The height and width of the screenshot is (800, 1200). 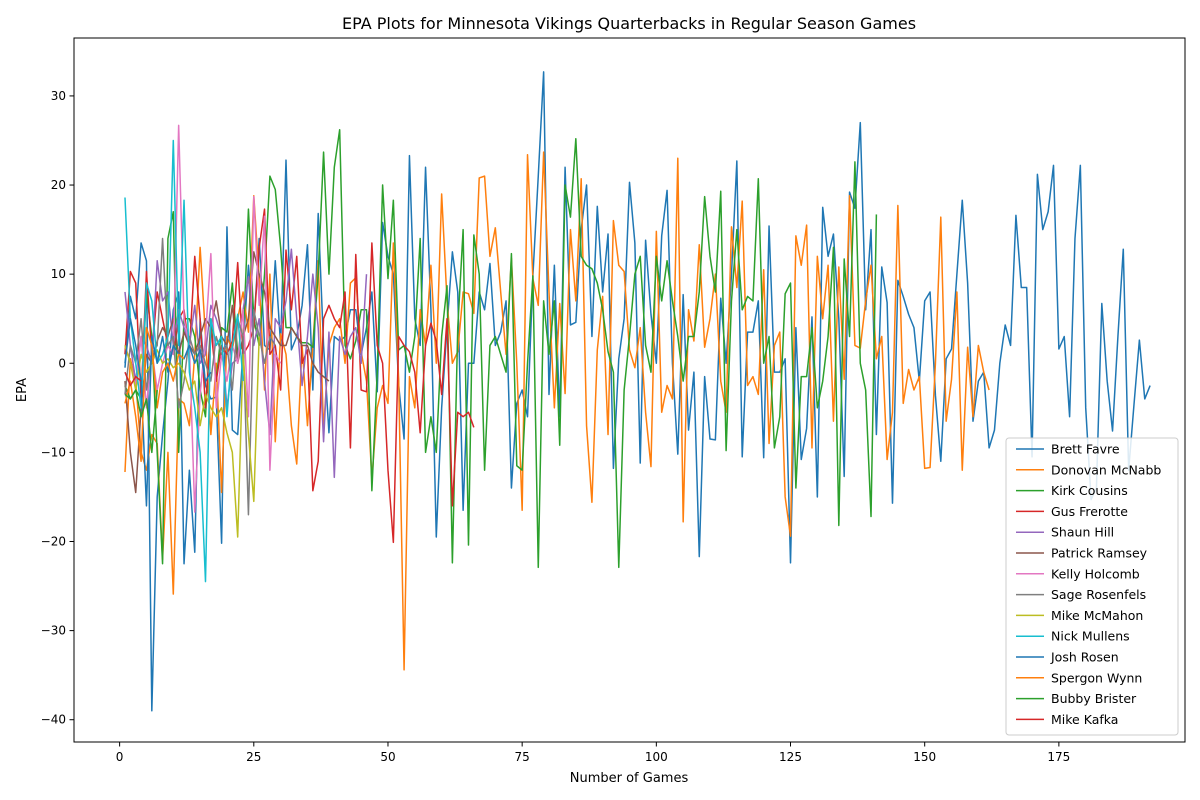 What do you see at coordinates (1090, 636) in the screenshot?
I see `legend-label: Nick Mullens` at bounding box center [1090, 636].